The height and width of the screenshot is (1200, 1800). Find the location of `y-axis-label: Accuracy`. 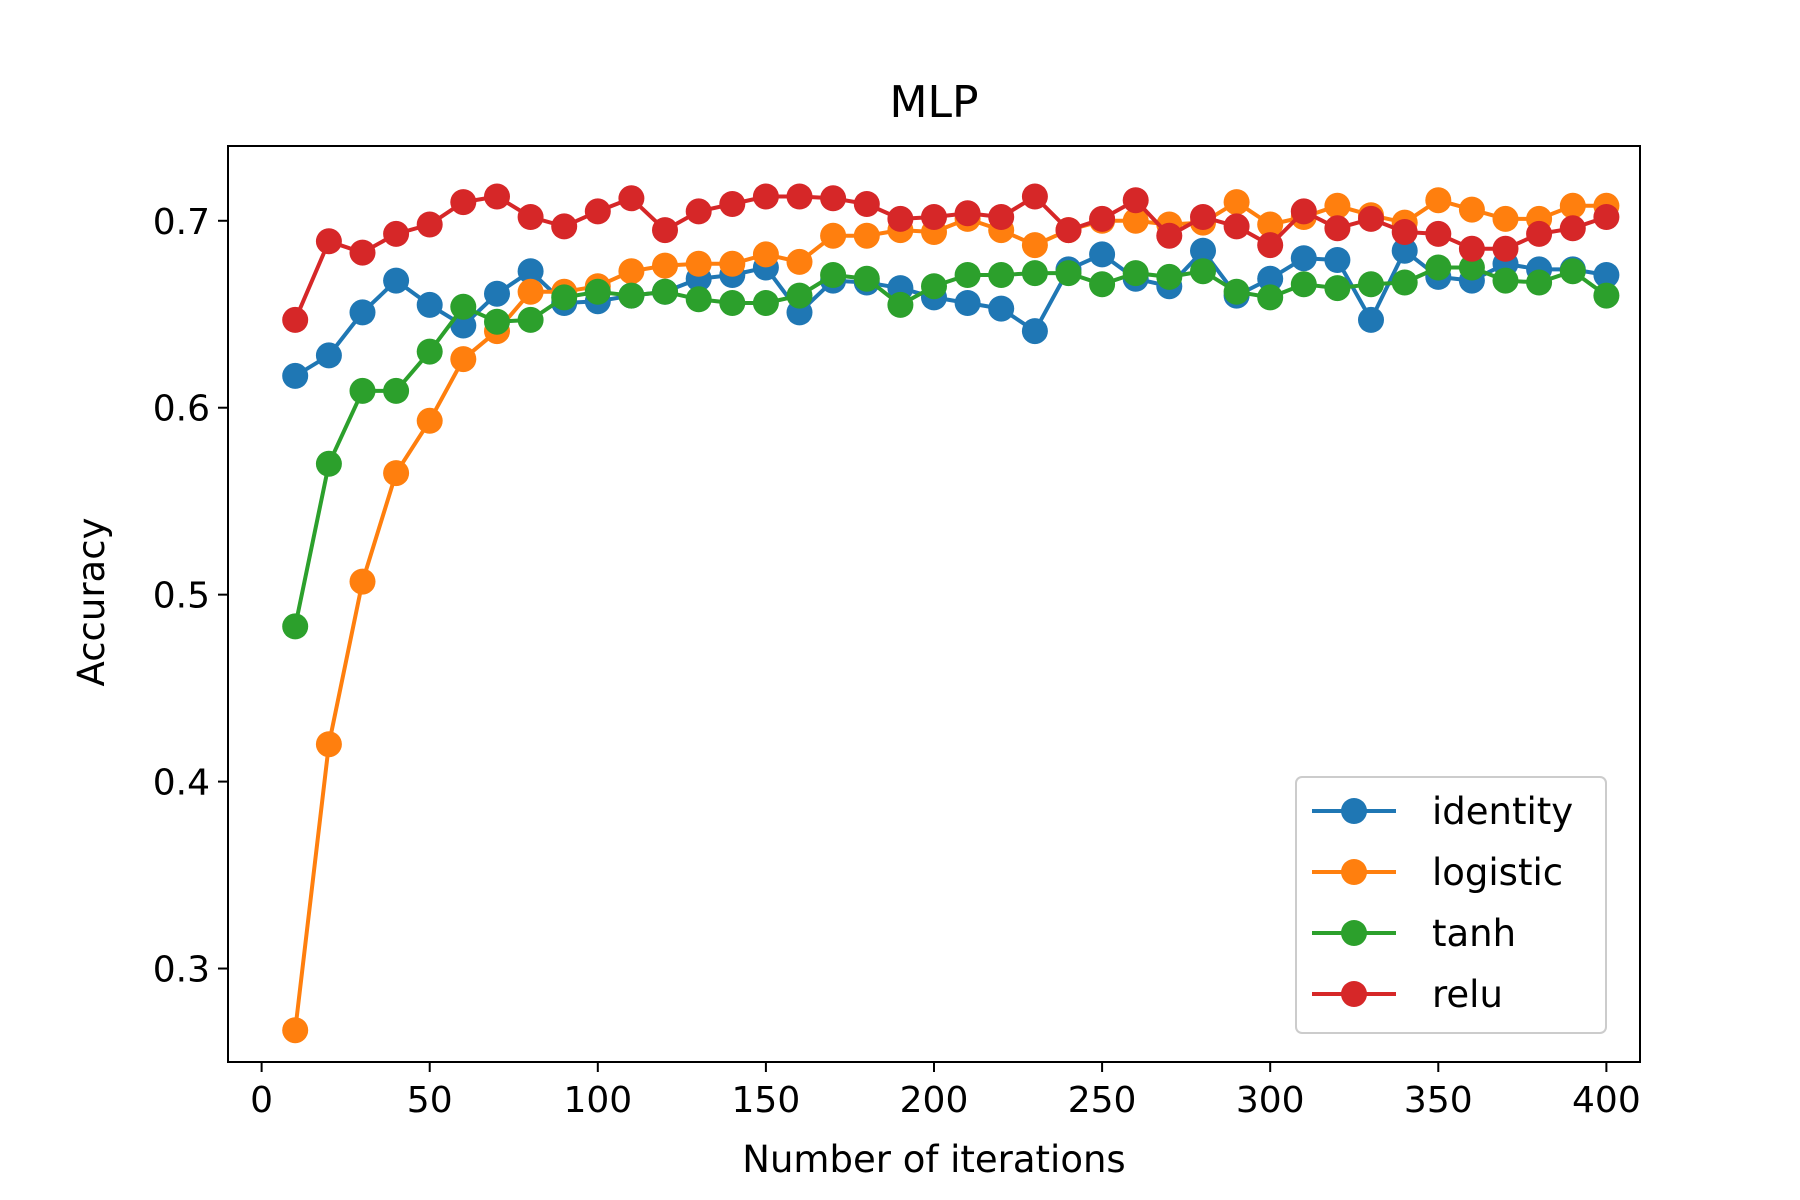

y-axis-label: Accuracy is located at coordinates (91, 602).